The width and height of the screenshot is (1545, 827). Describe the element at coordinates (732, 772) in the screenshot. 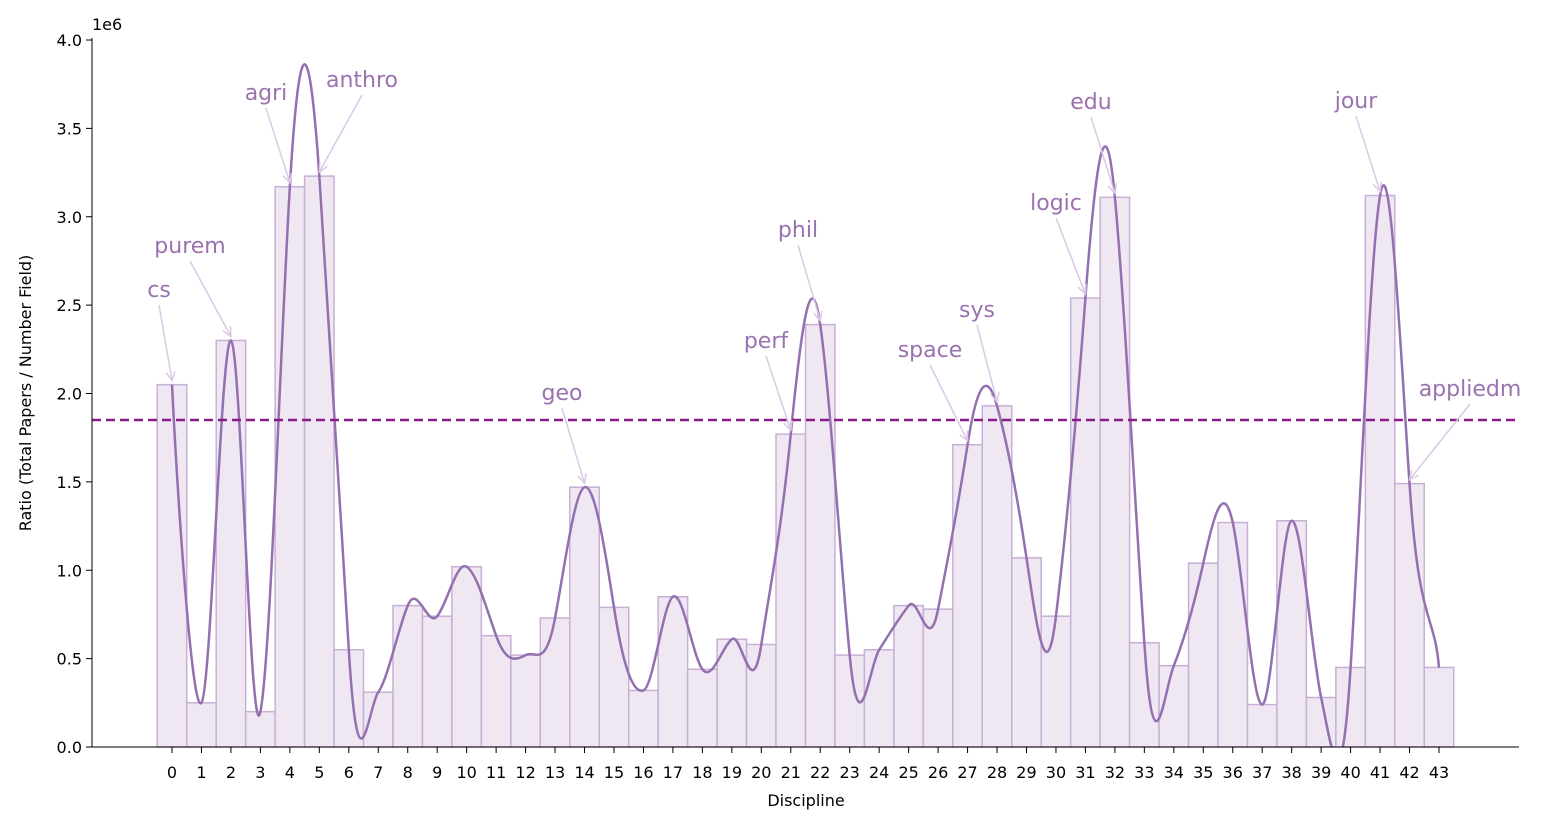

I see `x-tick-label: 19` at that location.